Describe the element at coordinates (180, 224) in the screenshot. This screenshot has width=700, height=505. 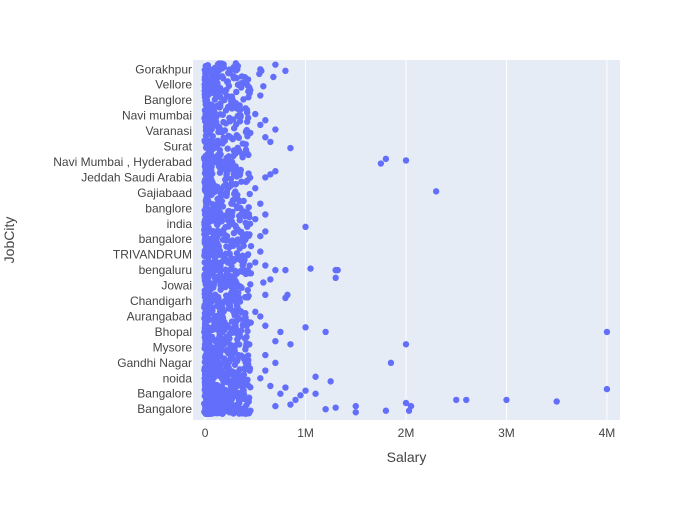
I see `y-tick-label: india` at that location.